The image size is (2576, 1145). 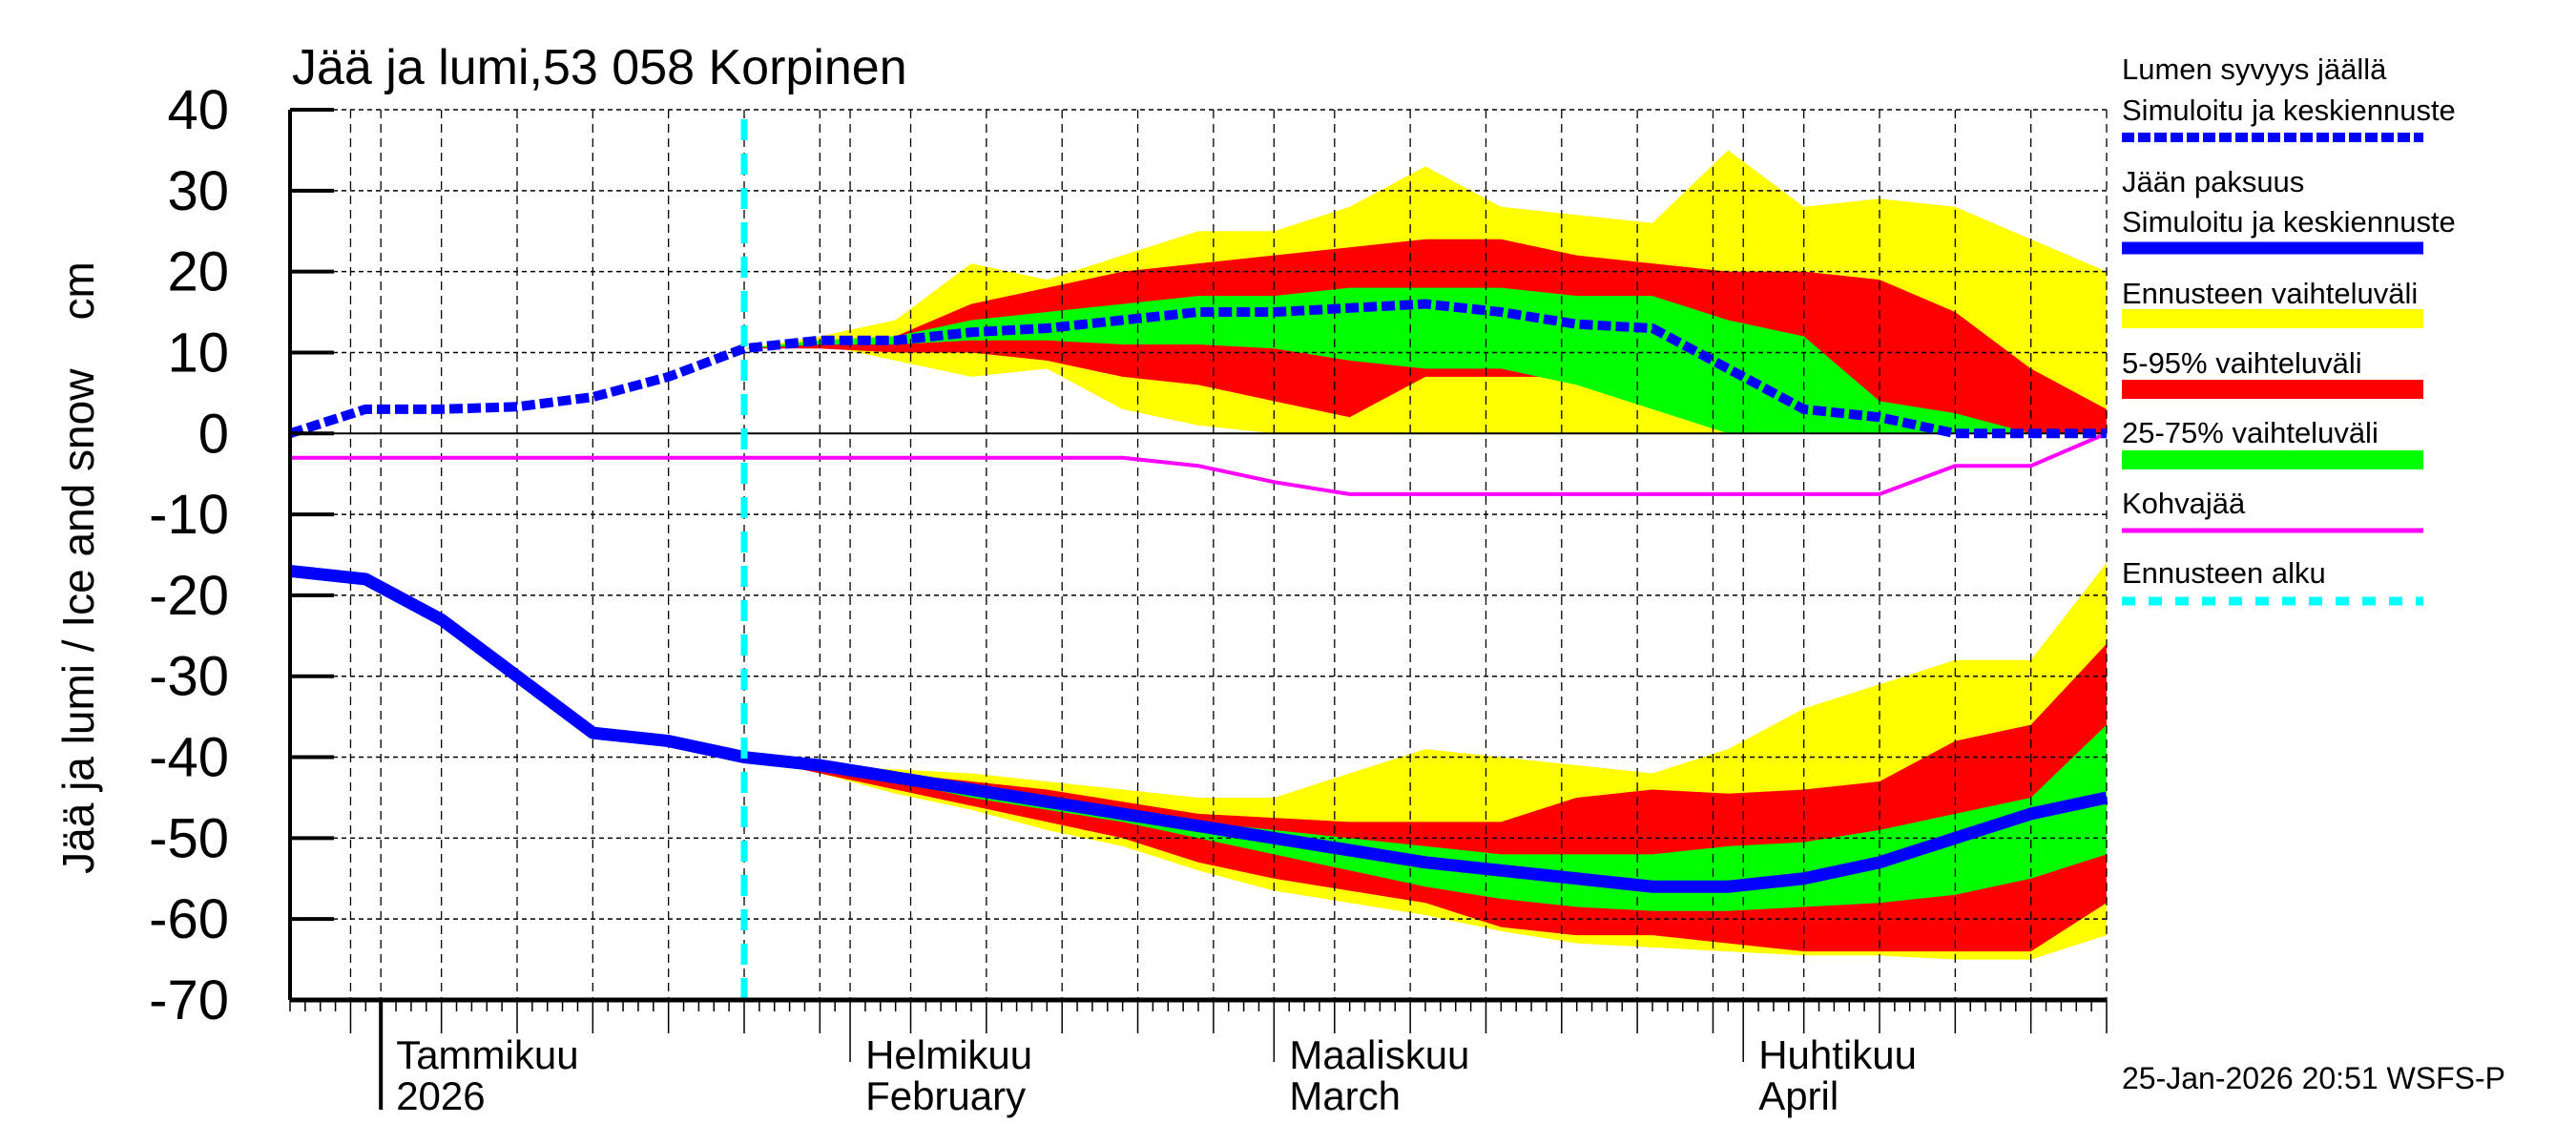 What do you see at coordinates (198, 353) in the screenshot?
I see `y-tick-label: 10` at bounding box center [198, 353].